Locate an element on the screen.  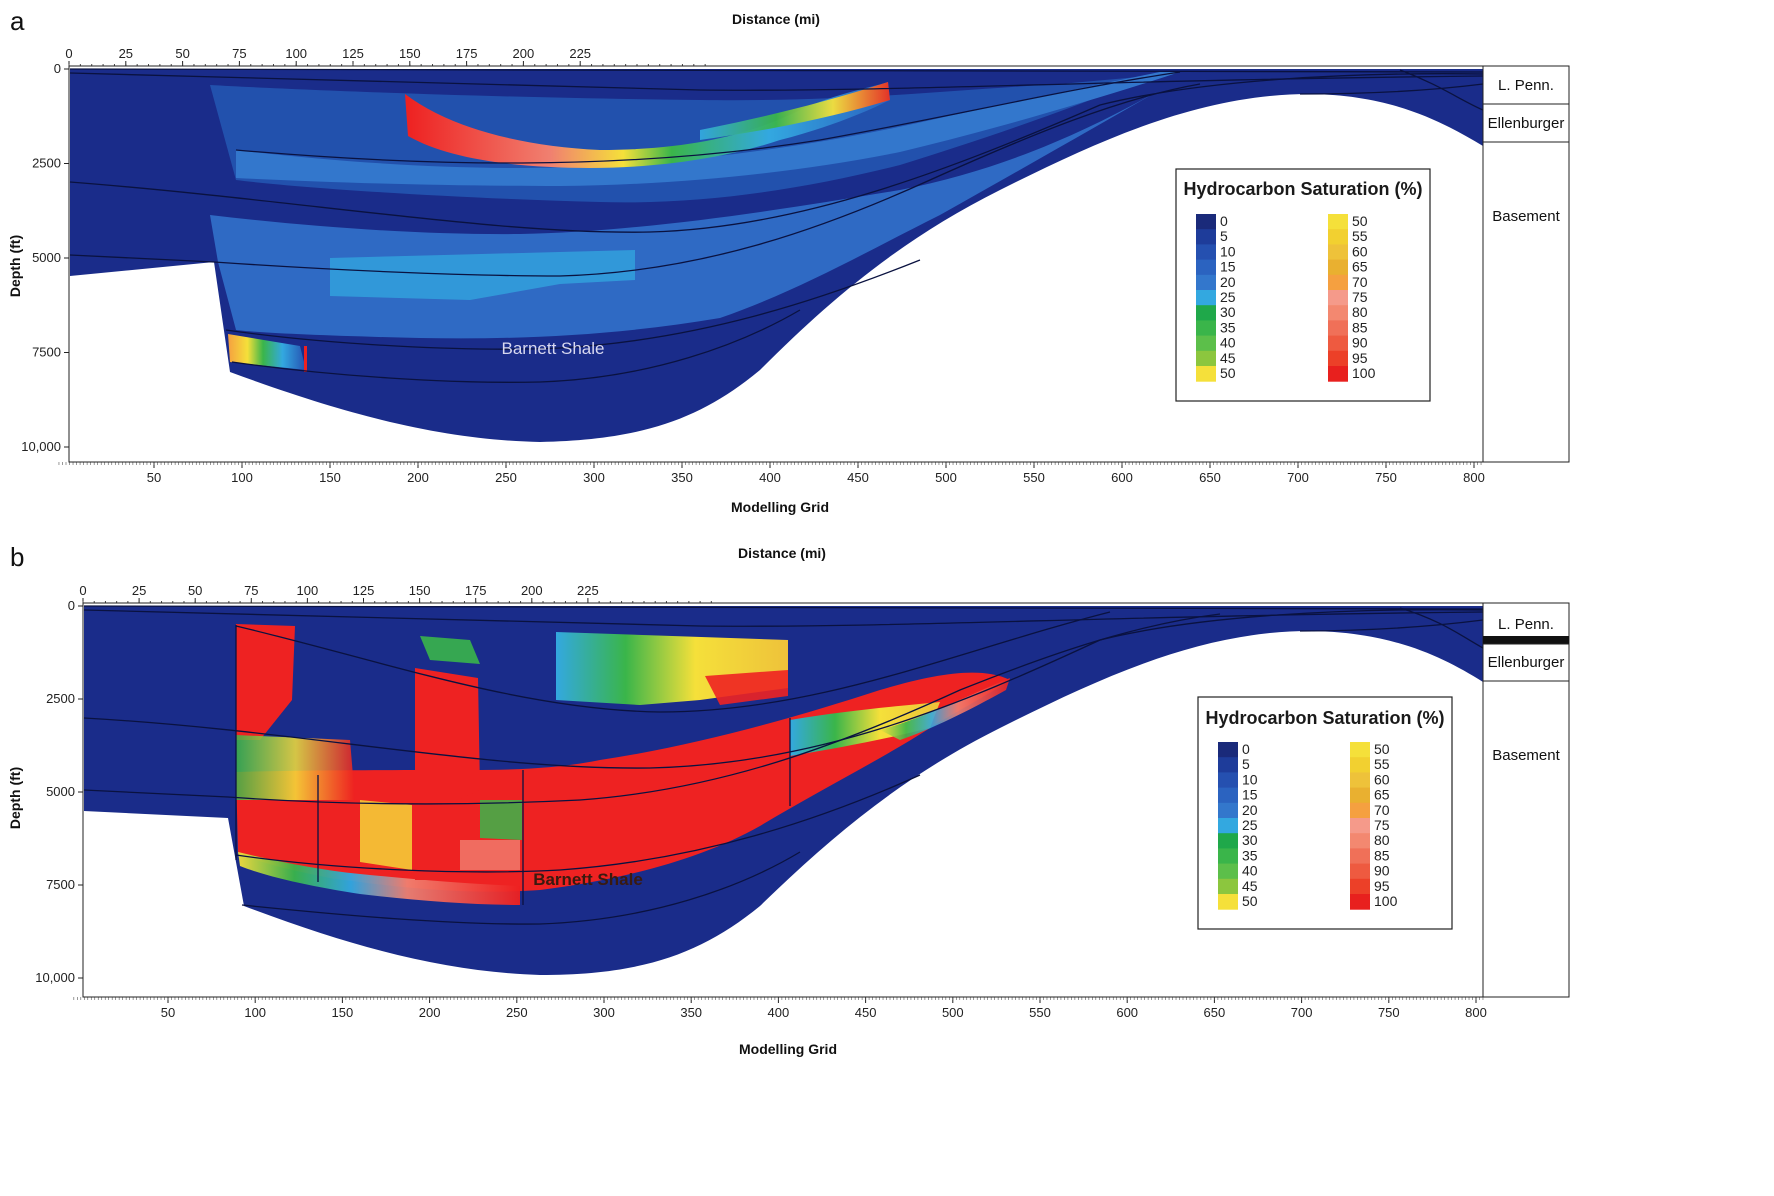
depth-axis: 0 2500 5000 7500 10,000 is located at coordinates (45, 257).